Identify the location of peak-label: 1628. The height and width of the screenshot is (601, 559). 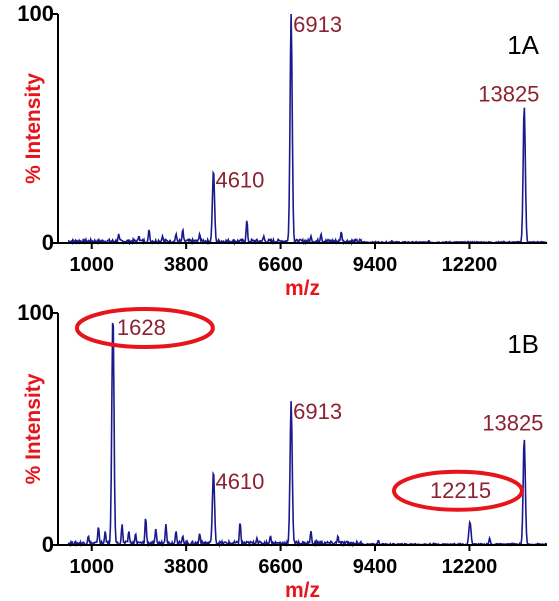
(141, 327).